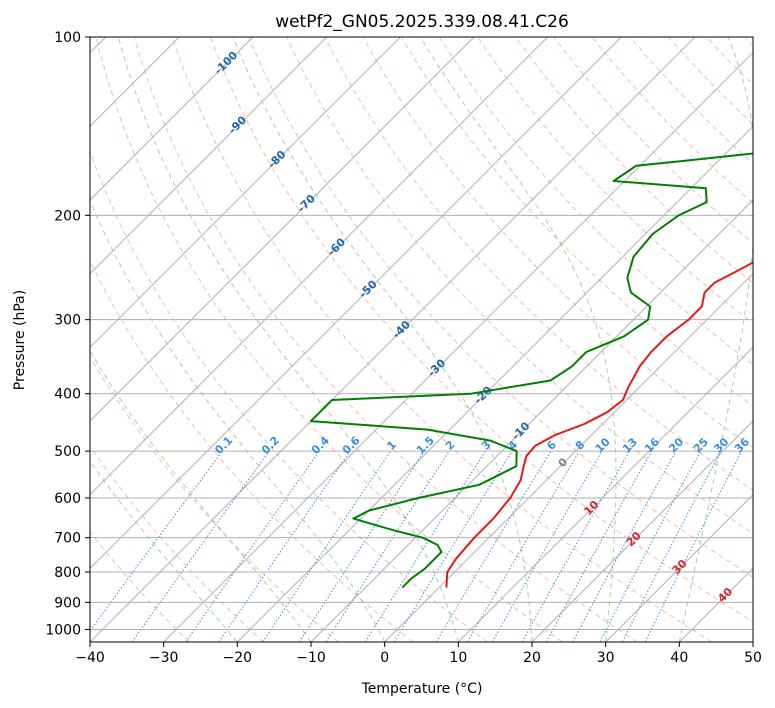 This screenshot has height=708, width=775. Describe the element at coordinates (67, 603) in the screenshot. I see `y-tick-label: 900` at that location.